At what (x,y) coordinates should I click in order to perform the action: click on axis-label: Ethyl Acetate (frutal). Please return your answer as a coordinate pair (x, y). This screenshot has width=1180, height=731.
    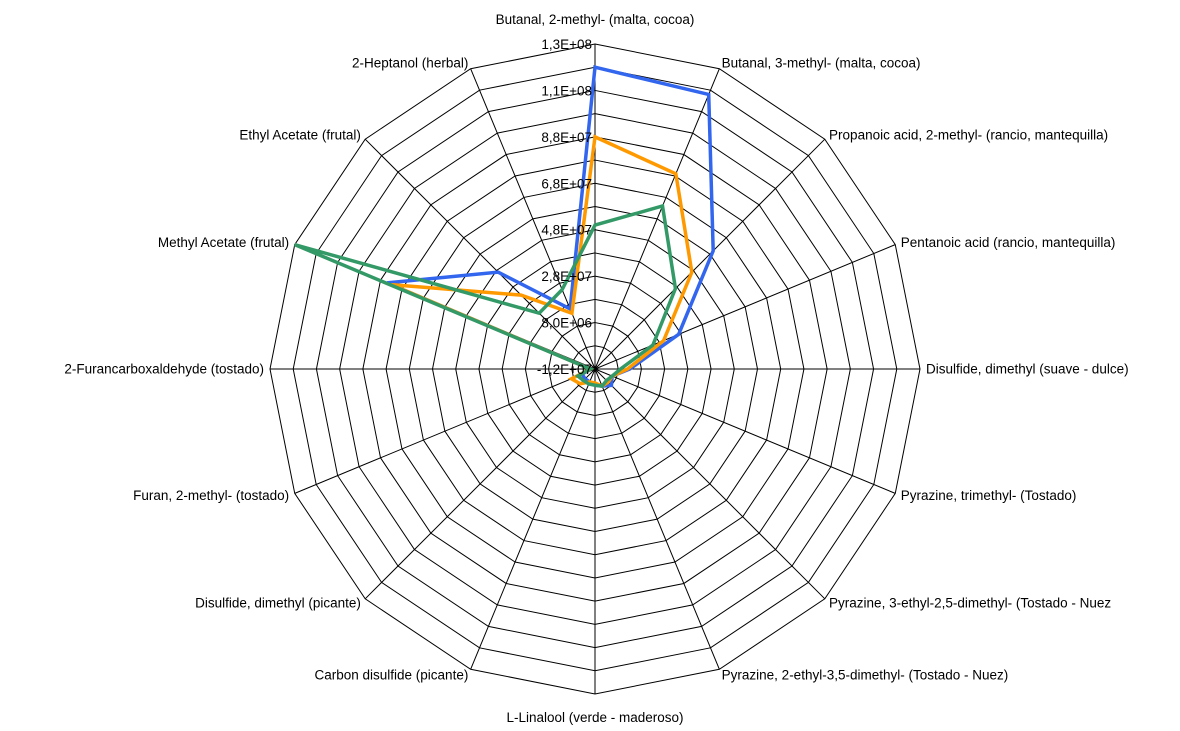
    Looking at the image, I should click on (300, 134).